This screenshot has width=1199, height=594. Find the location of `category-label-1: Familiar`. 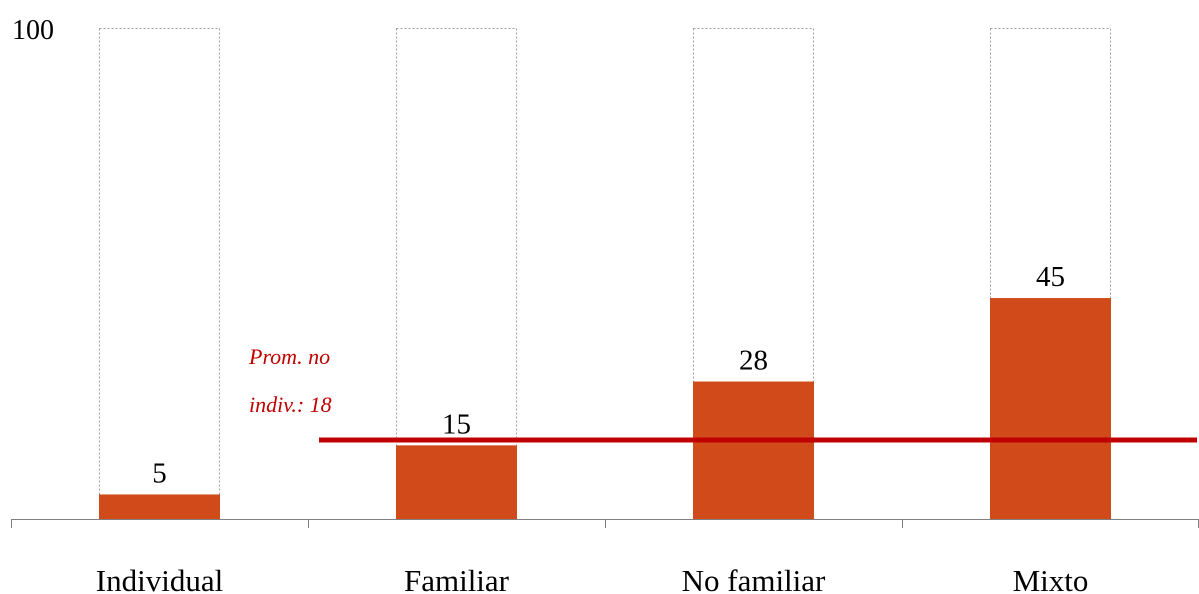

category-label-1: Familiar is located at coordinates (457, 578).